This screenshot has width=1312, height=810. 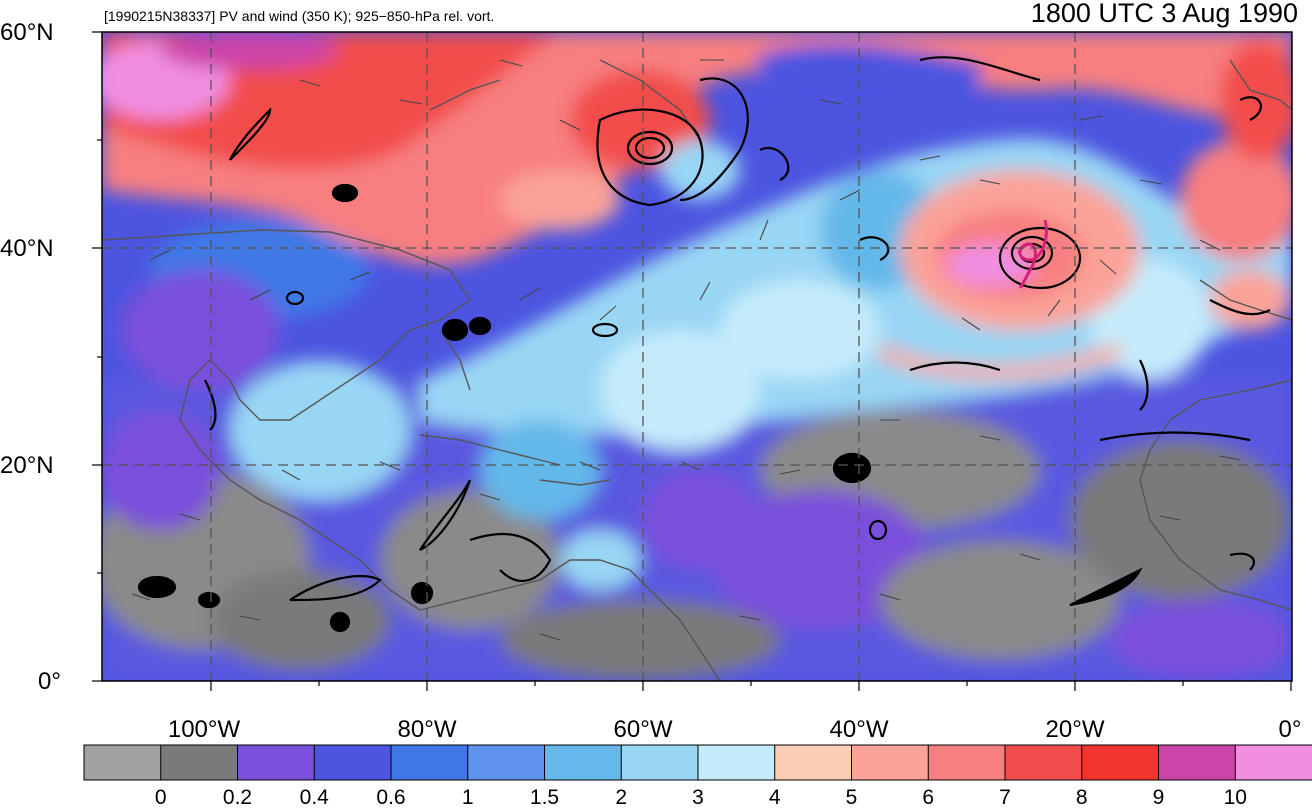 I want to click on lon-label-80w: 80°W, so click(x=427, y=729).